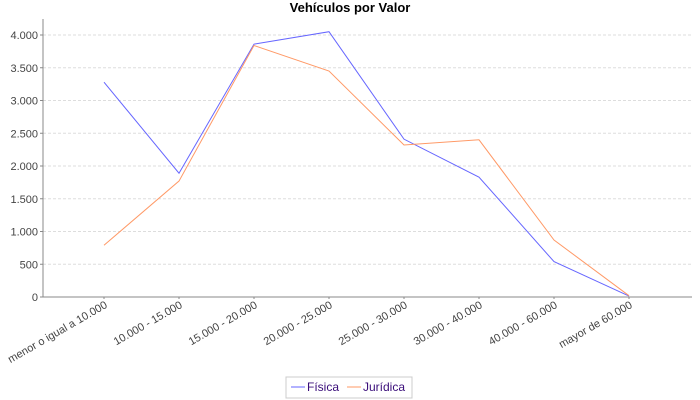 Image resolution: width=700 pixels, height=400 pixels. I want to click on y-tick-label: 3.500, so click(24, 69).